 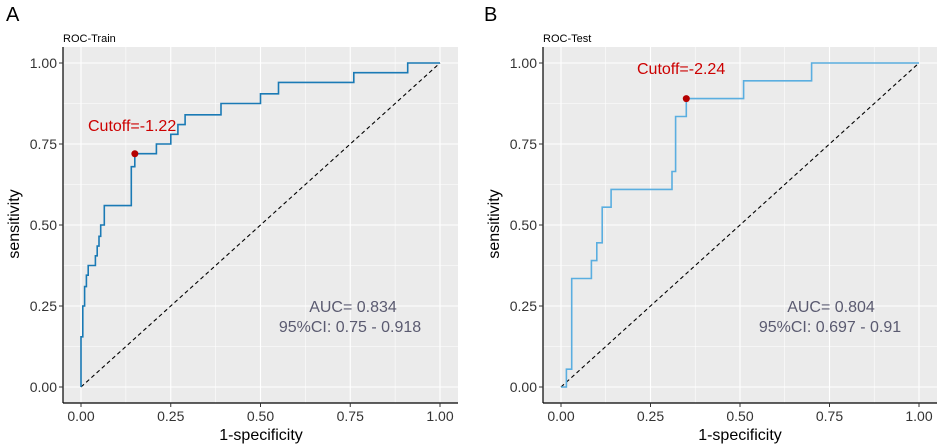 I want to click on chart-title: ROC-Test, so click(x=567, y=39).